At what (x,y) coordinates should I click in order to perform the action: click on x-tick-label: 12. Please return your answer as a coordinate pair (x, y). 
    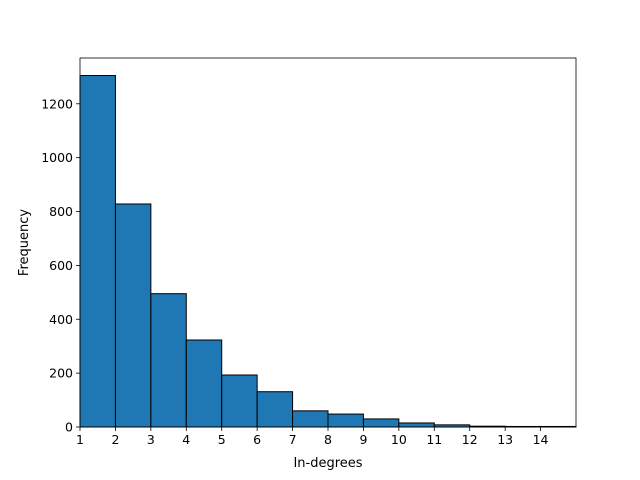
    Looking at the image, I should click on (470, 439).